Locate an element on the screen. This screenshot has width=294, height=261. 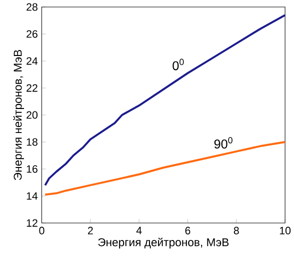
x-tick-label: 10 is located at coordinates (285, 230).